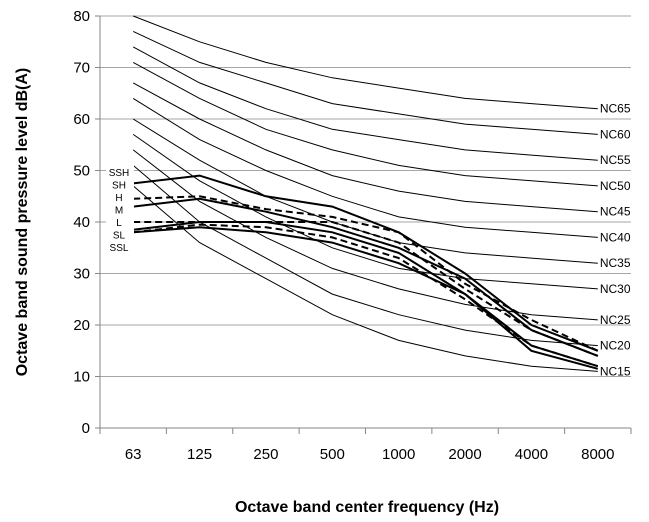  I want to click on y-axis-title: Octave band sound pressure level dB(A), so click(22, 222).